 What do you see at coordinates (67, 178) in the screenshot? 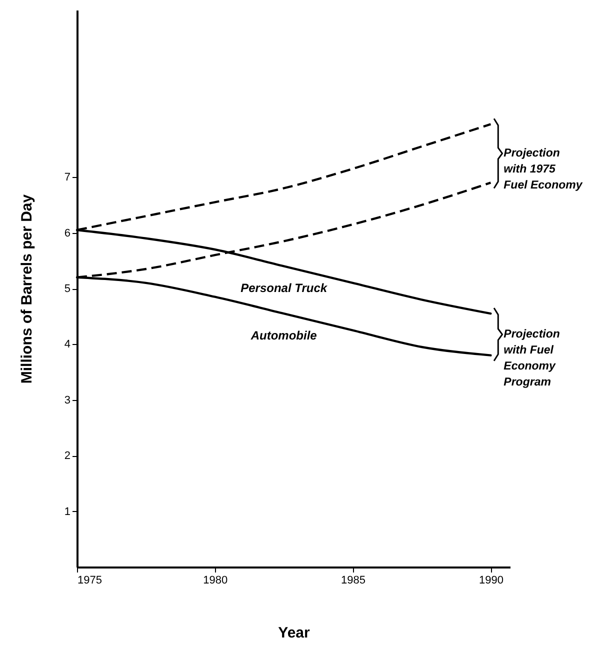
I see `y-tick-label: 7` at bounding box center [67, 178].